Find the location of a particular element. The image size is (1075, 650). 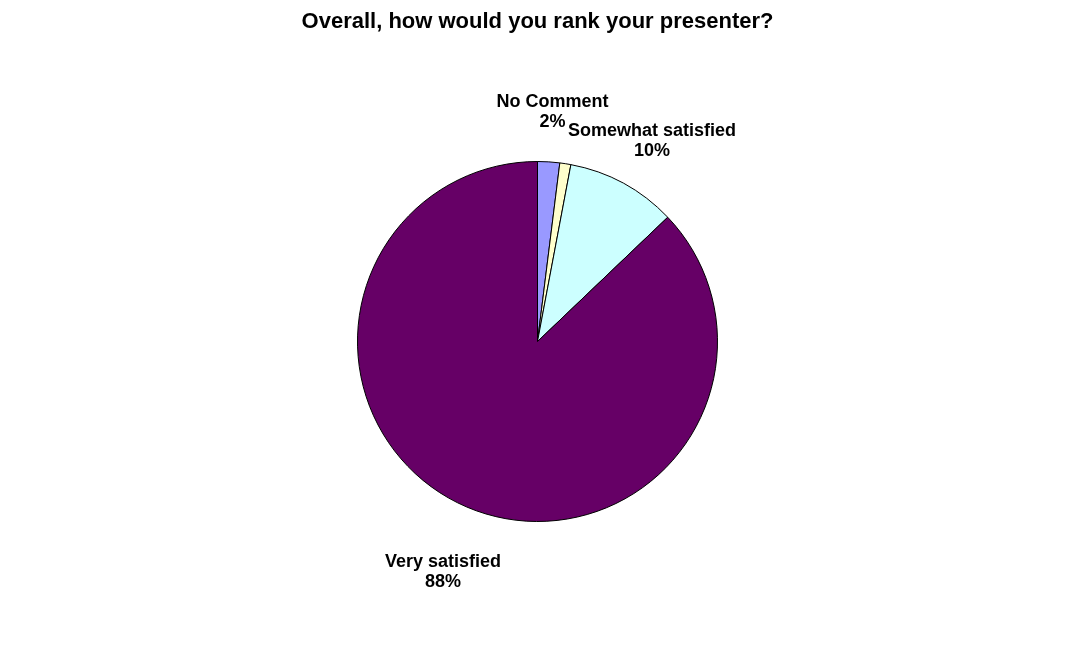

chart-title: Overall, how would you rank your presenter? is located at coordinates (537, 20).